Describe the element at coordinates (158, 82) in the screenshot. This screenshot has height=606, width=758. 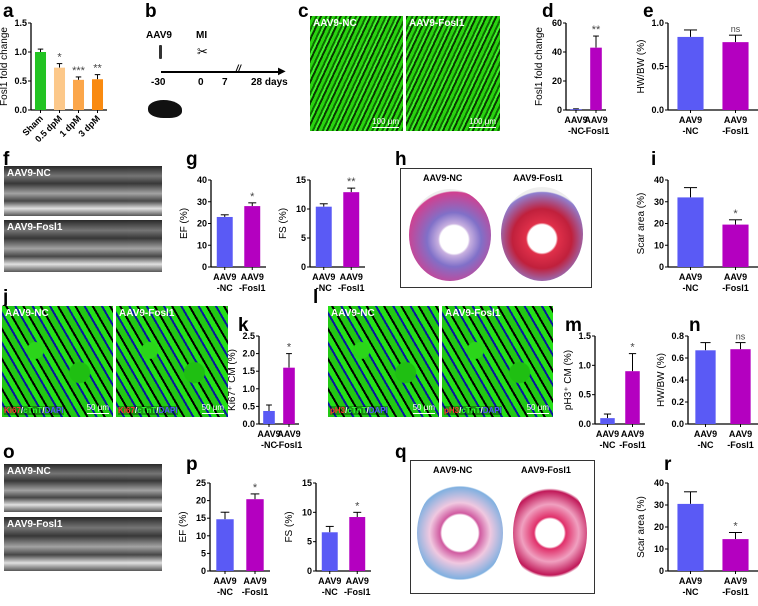
I see `tick-label: -30` at that location.